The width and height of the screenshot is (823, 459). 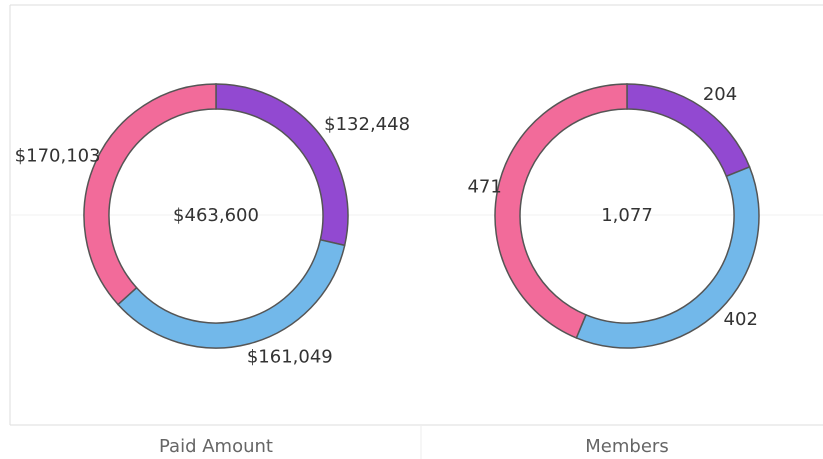 What do you see at coordinates (290, 356) in the screenshot?
I see `value-label: $161,049` at bounding box center [290, 356].